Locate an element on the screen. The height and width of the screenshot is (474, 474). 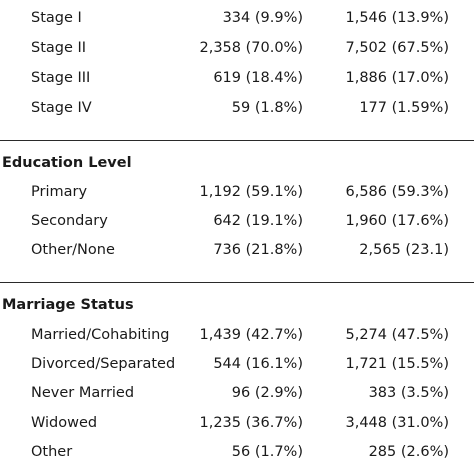
table-row: Primary 1,192 (59.1%) 6,586 (59.3%) is located at coordinates (237, 192).